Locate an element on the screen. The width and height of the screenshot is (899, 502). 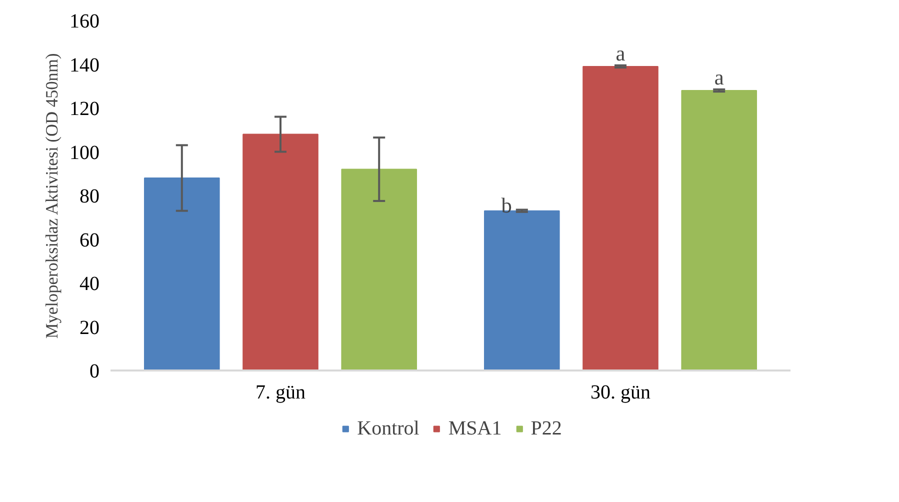
x-tick-label: 30. gün is located at coordinates (620, 393).